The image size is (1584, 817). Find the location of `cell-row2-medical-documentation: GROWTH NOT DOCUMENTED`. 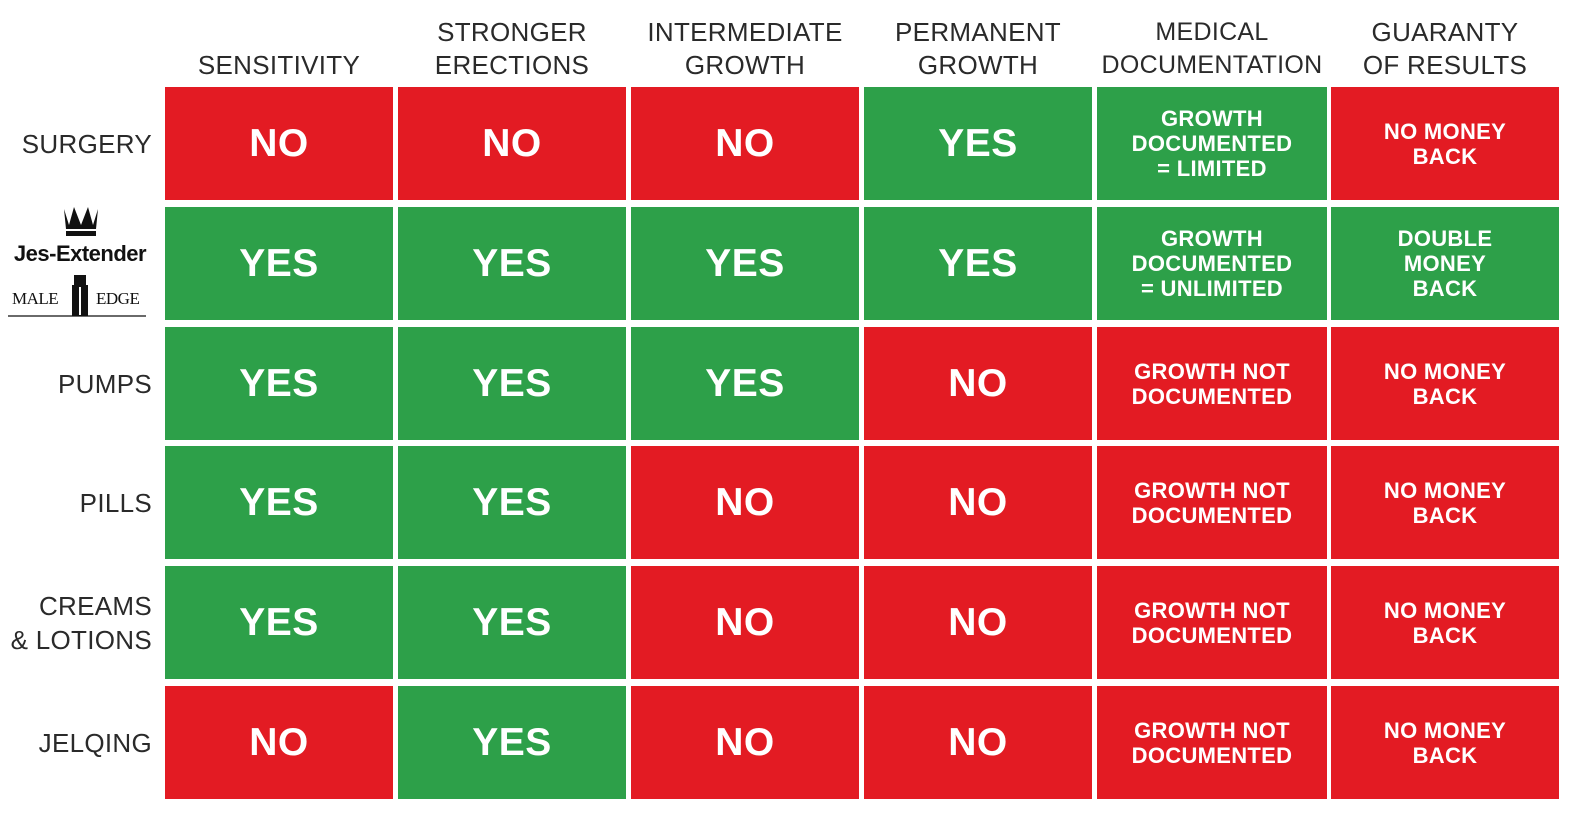

cell-row2-medical-documentation: GROWTH NOT DOCUMENTED is located at coordinates (1212, 383).